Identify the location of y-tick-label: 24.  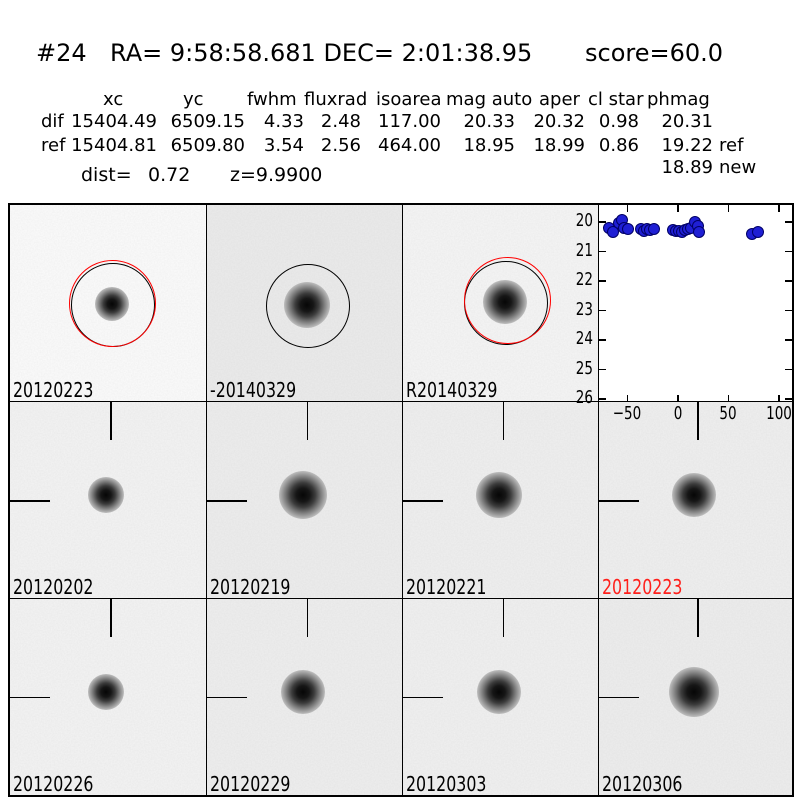
(584, 339).